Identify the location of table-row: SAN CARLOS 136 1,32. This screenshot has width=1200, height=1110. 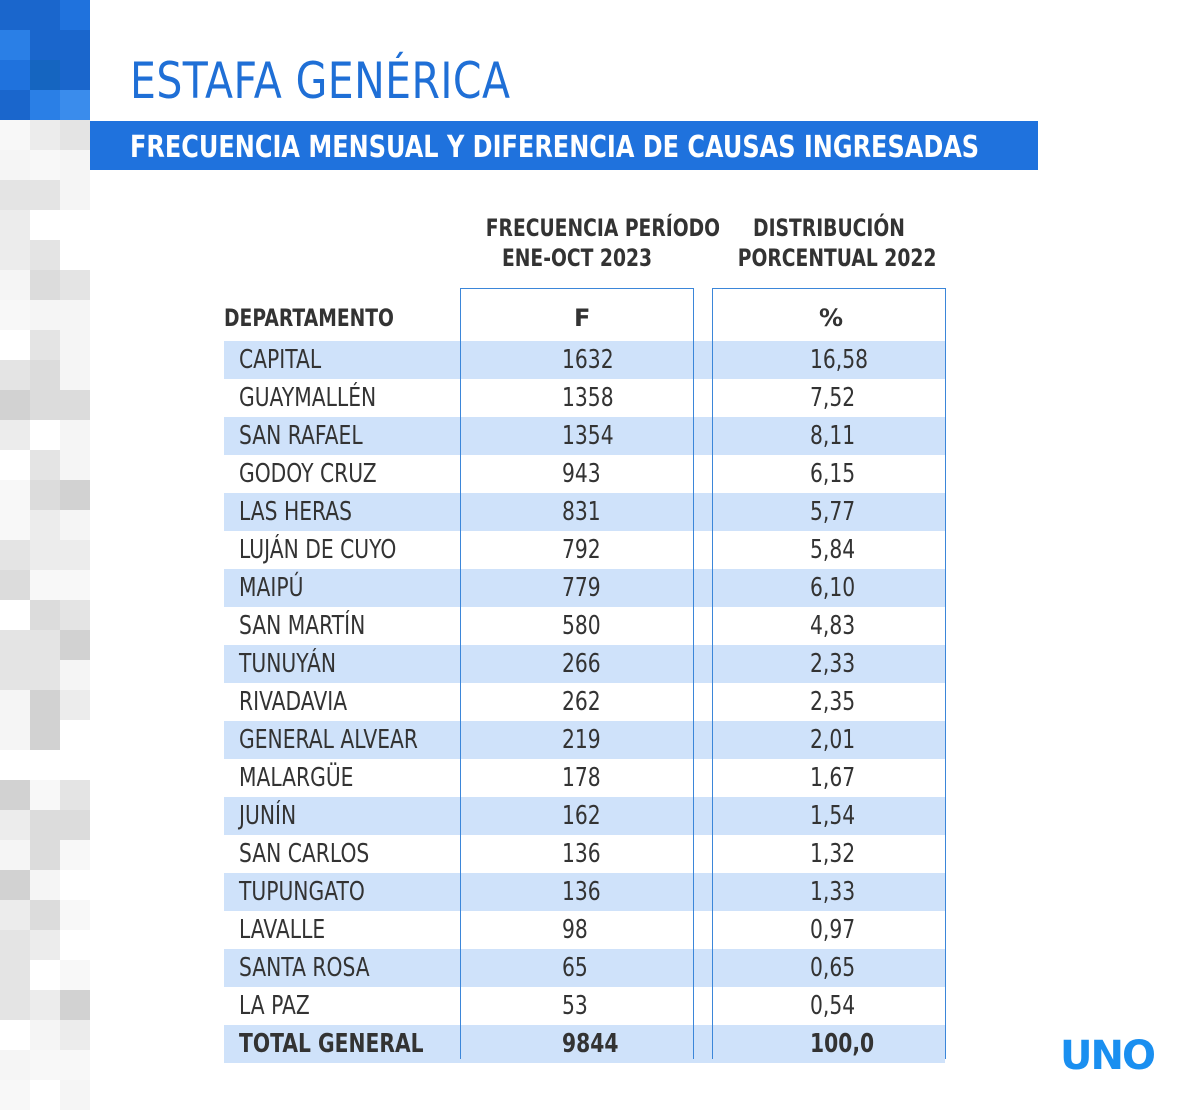
(584, 854).